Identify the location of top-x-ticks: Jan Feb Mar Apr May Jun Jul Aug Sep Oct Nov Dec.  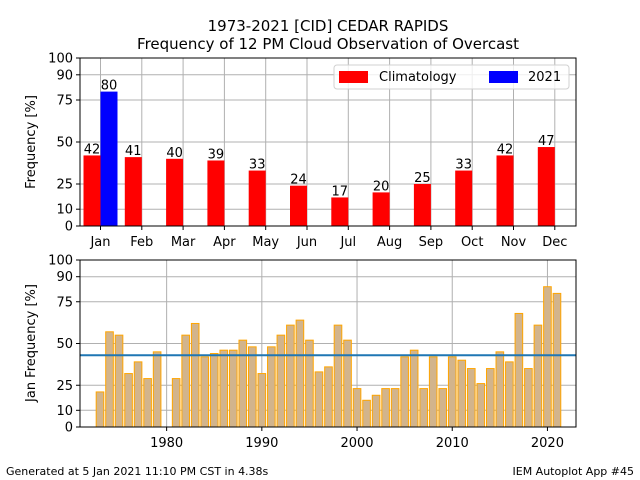
(328, 238).